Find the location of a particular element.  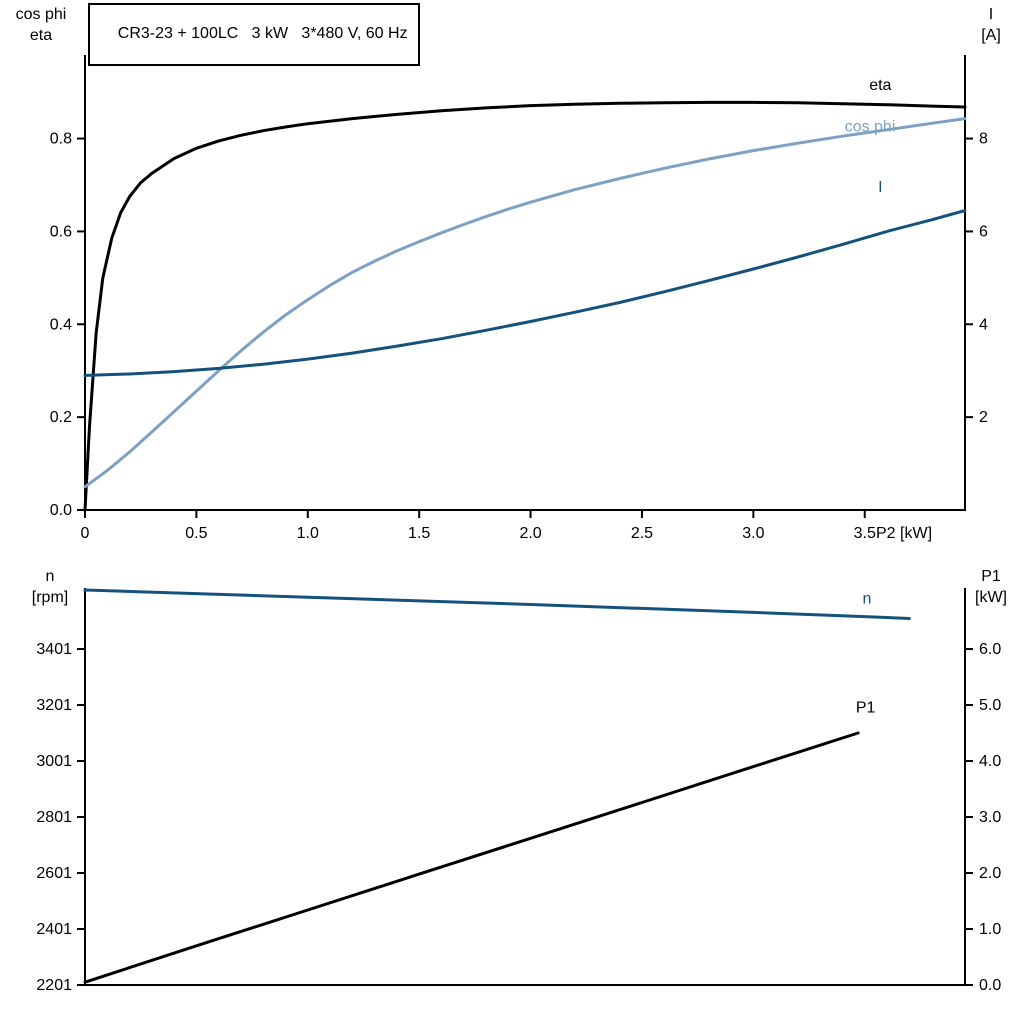

x-tick-label: 1.5 is located at coordinates (419, 533).